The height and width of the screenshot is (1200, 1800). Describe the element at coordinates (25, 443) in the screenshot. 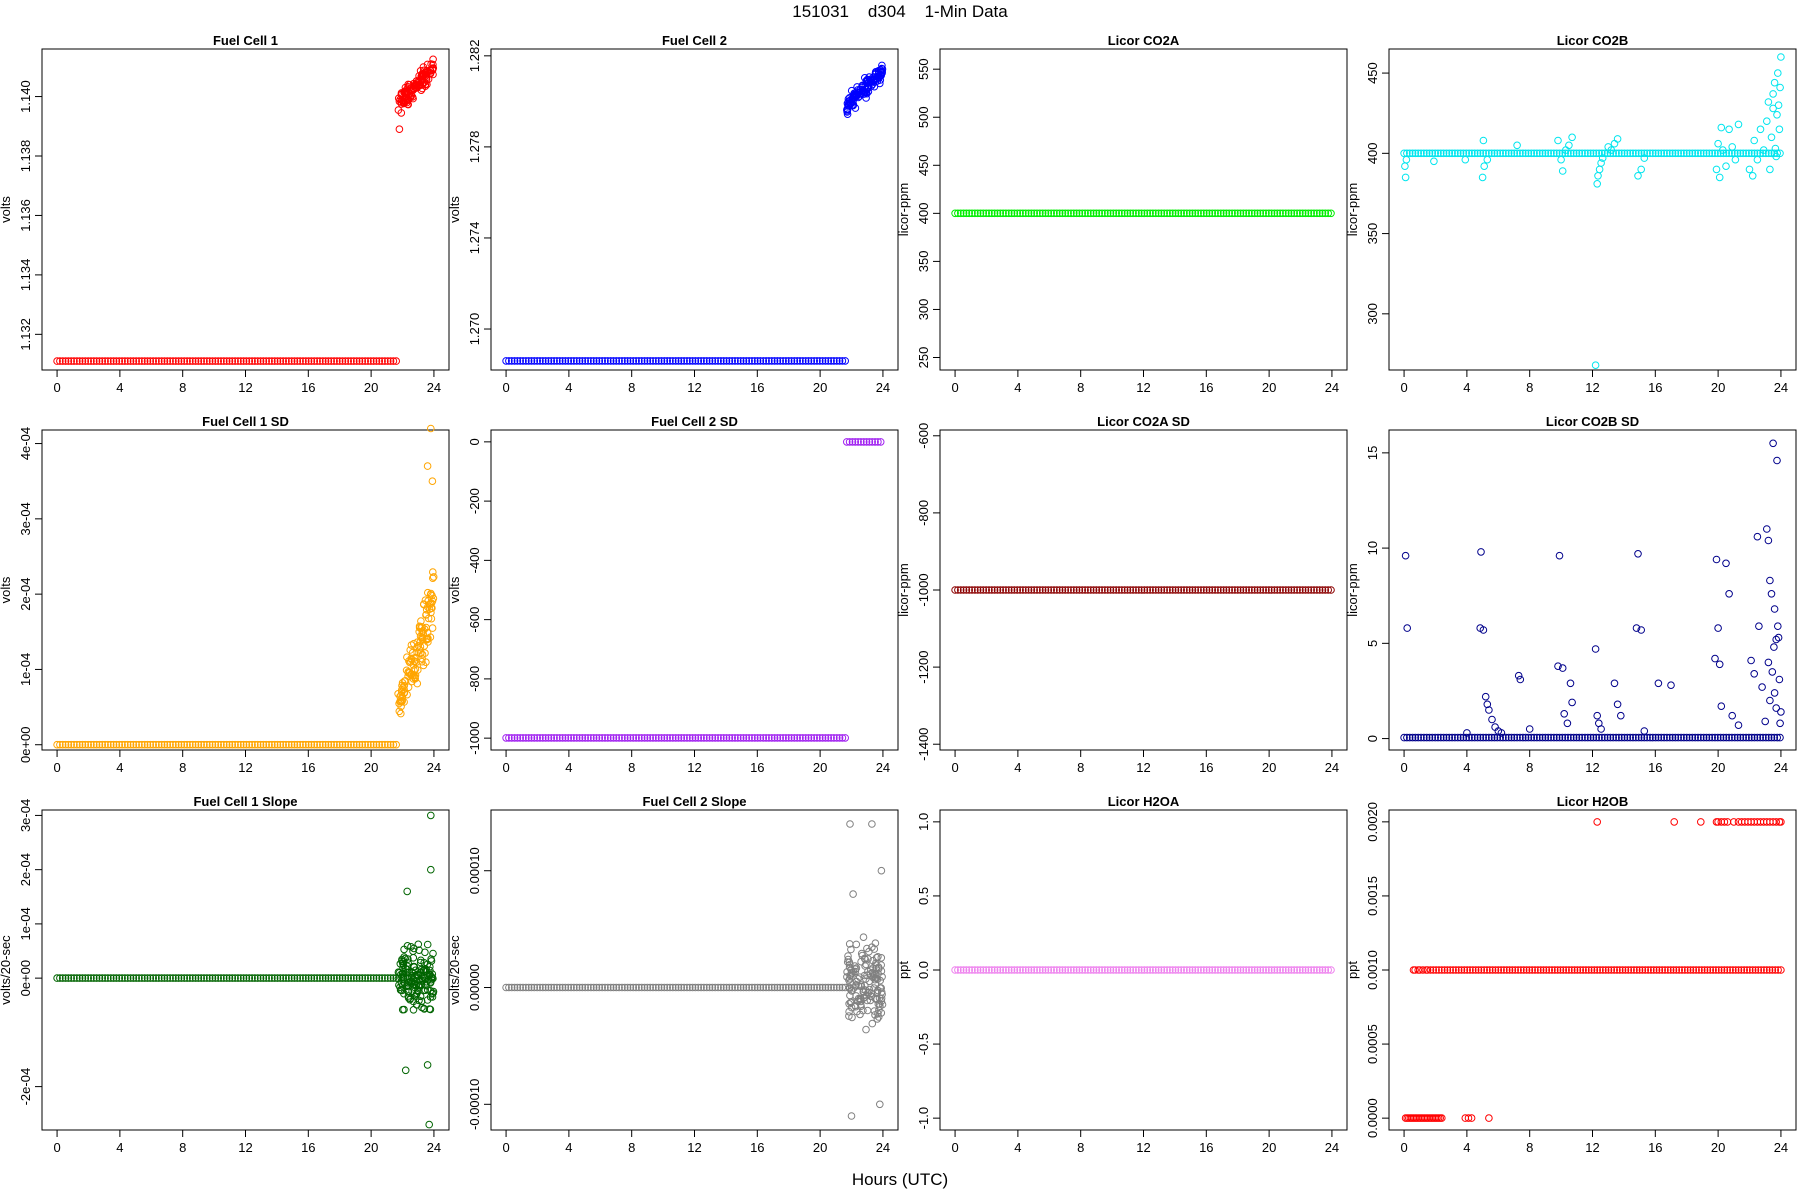

I see `y-tick-label: 4e-04` at that location.